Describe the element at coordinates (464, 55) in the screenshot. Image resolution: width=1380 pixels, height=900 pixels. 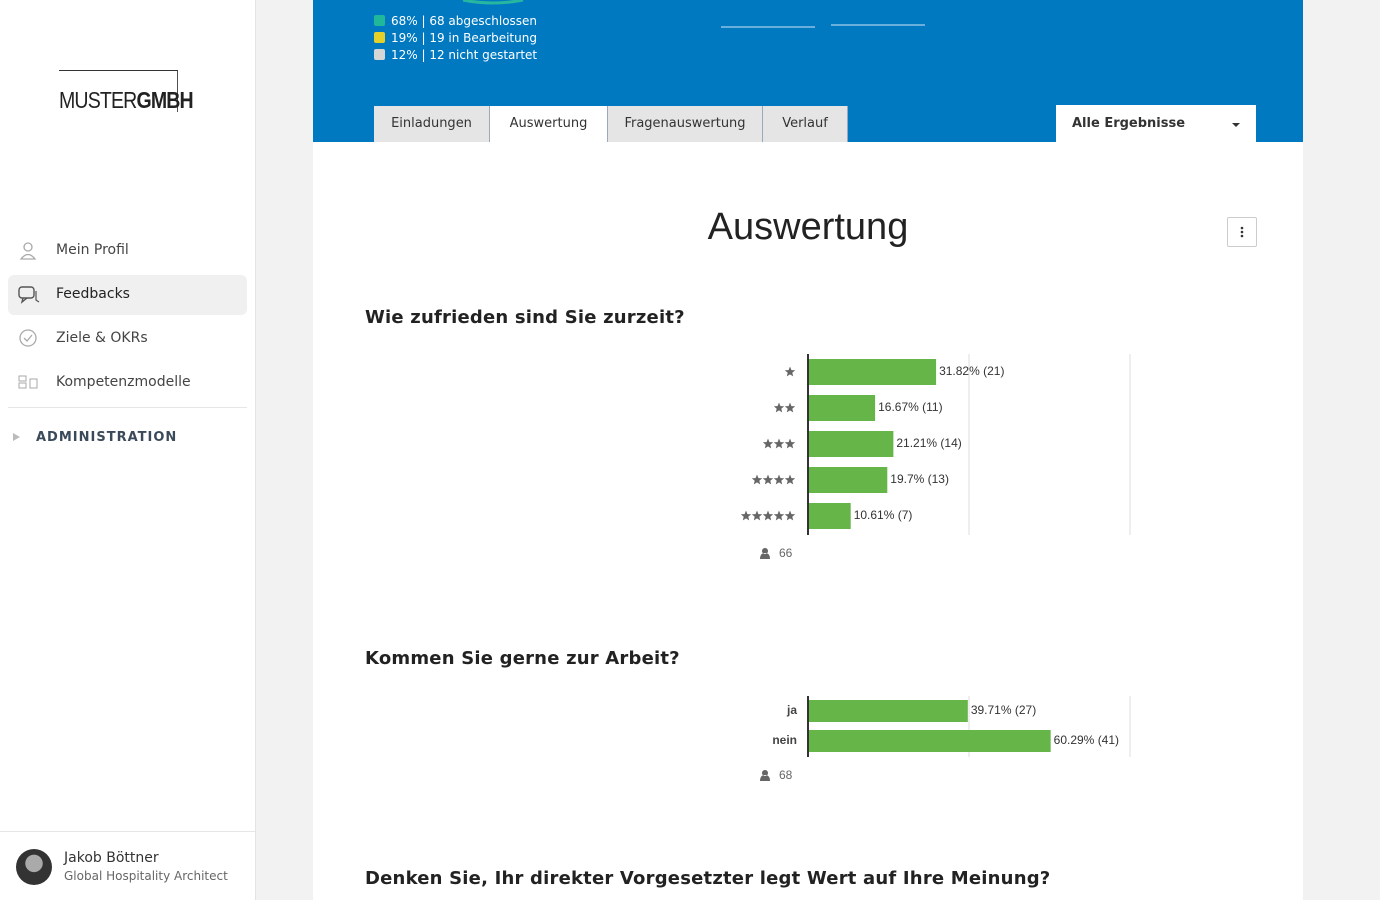
I see `legend-label: 12% | 12 nicht gestartet` at that location.